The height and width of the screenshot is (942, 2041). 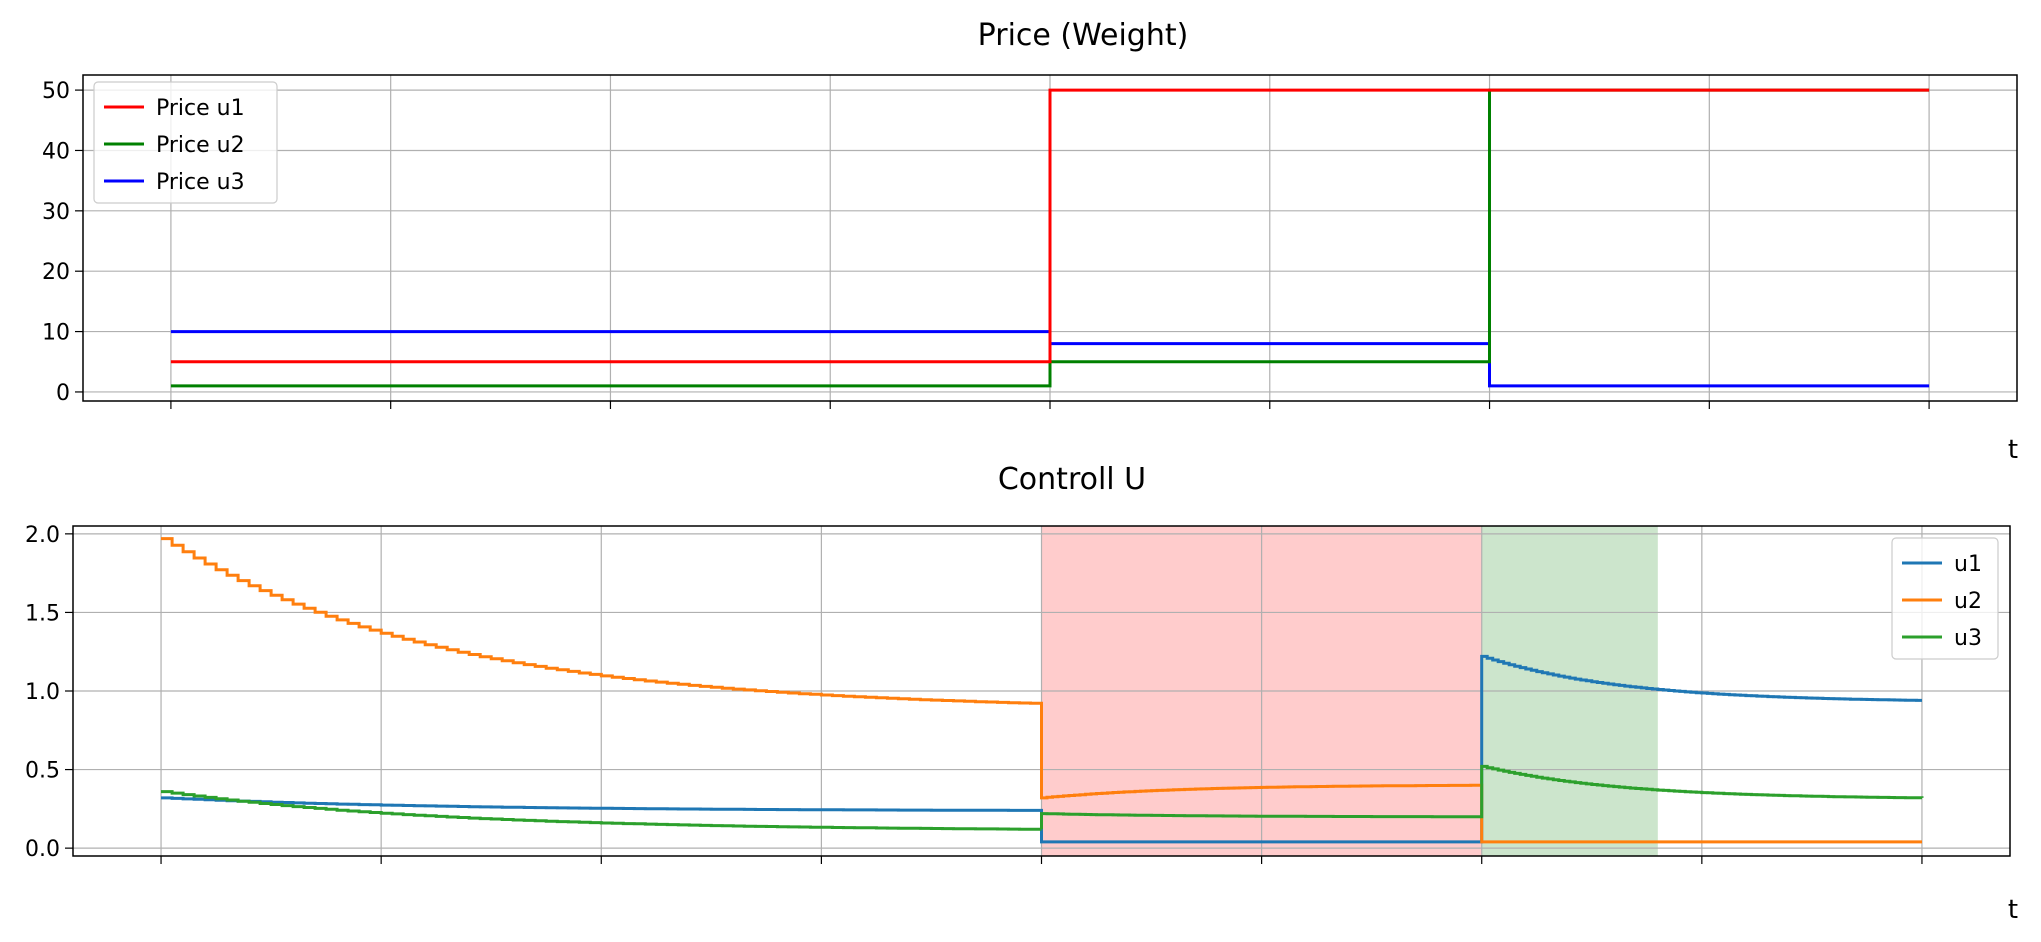 What do you see at coordinates (1083, 35) in the screenshot?
I see `price-chart-title: Price (Weight)` at bounding box center [1083, 35].